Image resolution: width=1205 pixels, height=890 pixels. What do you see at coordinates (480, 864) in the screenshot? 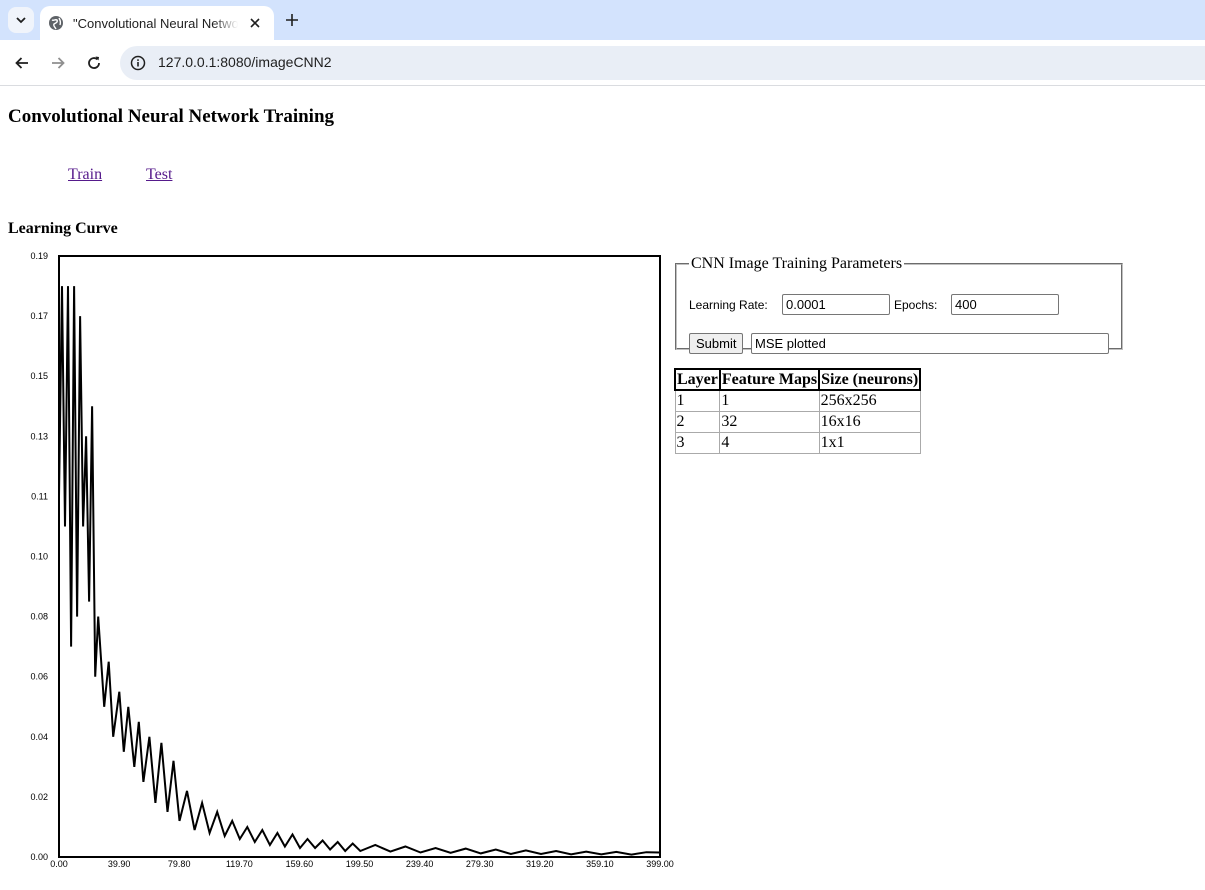
I see `x-tick-label: 279.30` at bounding box center [480, 864].